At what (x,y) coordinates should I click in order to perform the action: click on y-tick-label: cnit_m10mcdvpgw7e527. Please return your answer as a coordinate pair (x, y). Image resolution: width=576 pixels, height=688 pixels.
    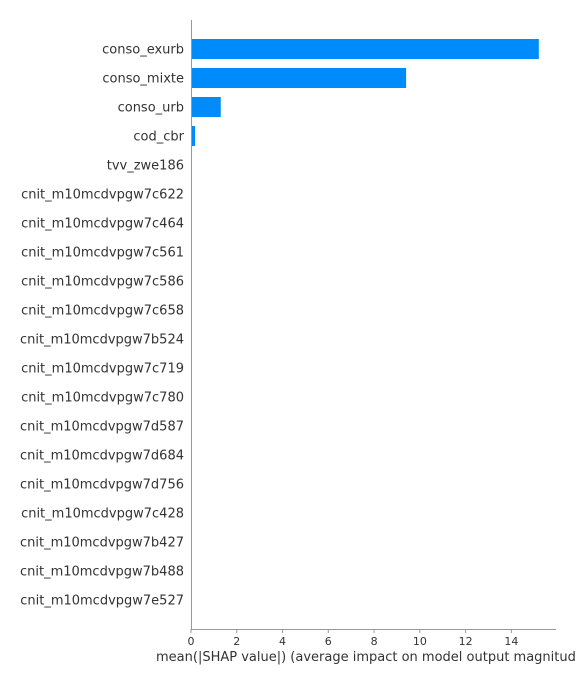
    Looking at the image, I should click on (102, 601).